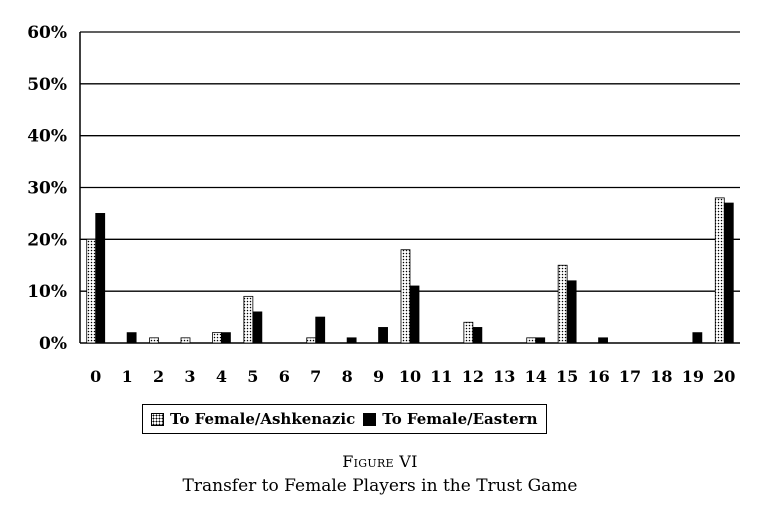 The height and width of the screenshot is (508, 760). Describe the element at coordinates (47, 292) in the screenshot. I see `y-tick-label: 10%` at that location.